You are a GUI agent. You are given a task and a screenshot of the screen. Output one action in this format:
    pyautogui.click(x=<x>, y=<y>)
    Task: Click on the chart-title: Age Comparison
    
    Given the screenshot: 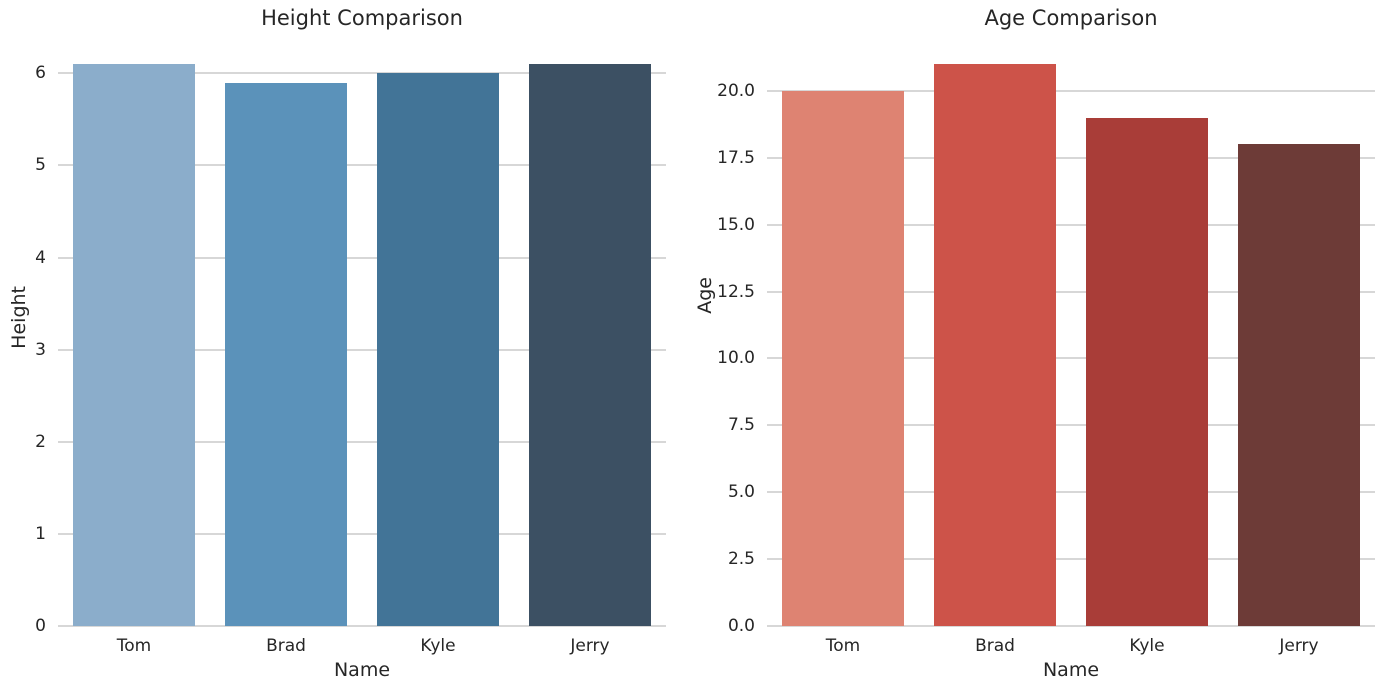 What is the action you would take?
    pyautogui.click(x=1071, y=18)
    